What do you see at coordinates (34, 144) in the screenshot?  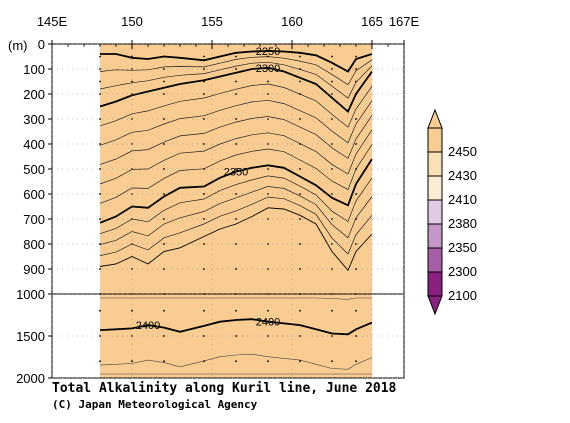 I see `y-tick-label: 400` at bounding box center [34, 144].